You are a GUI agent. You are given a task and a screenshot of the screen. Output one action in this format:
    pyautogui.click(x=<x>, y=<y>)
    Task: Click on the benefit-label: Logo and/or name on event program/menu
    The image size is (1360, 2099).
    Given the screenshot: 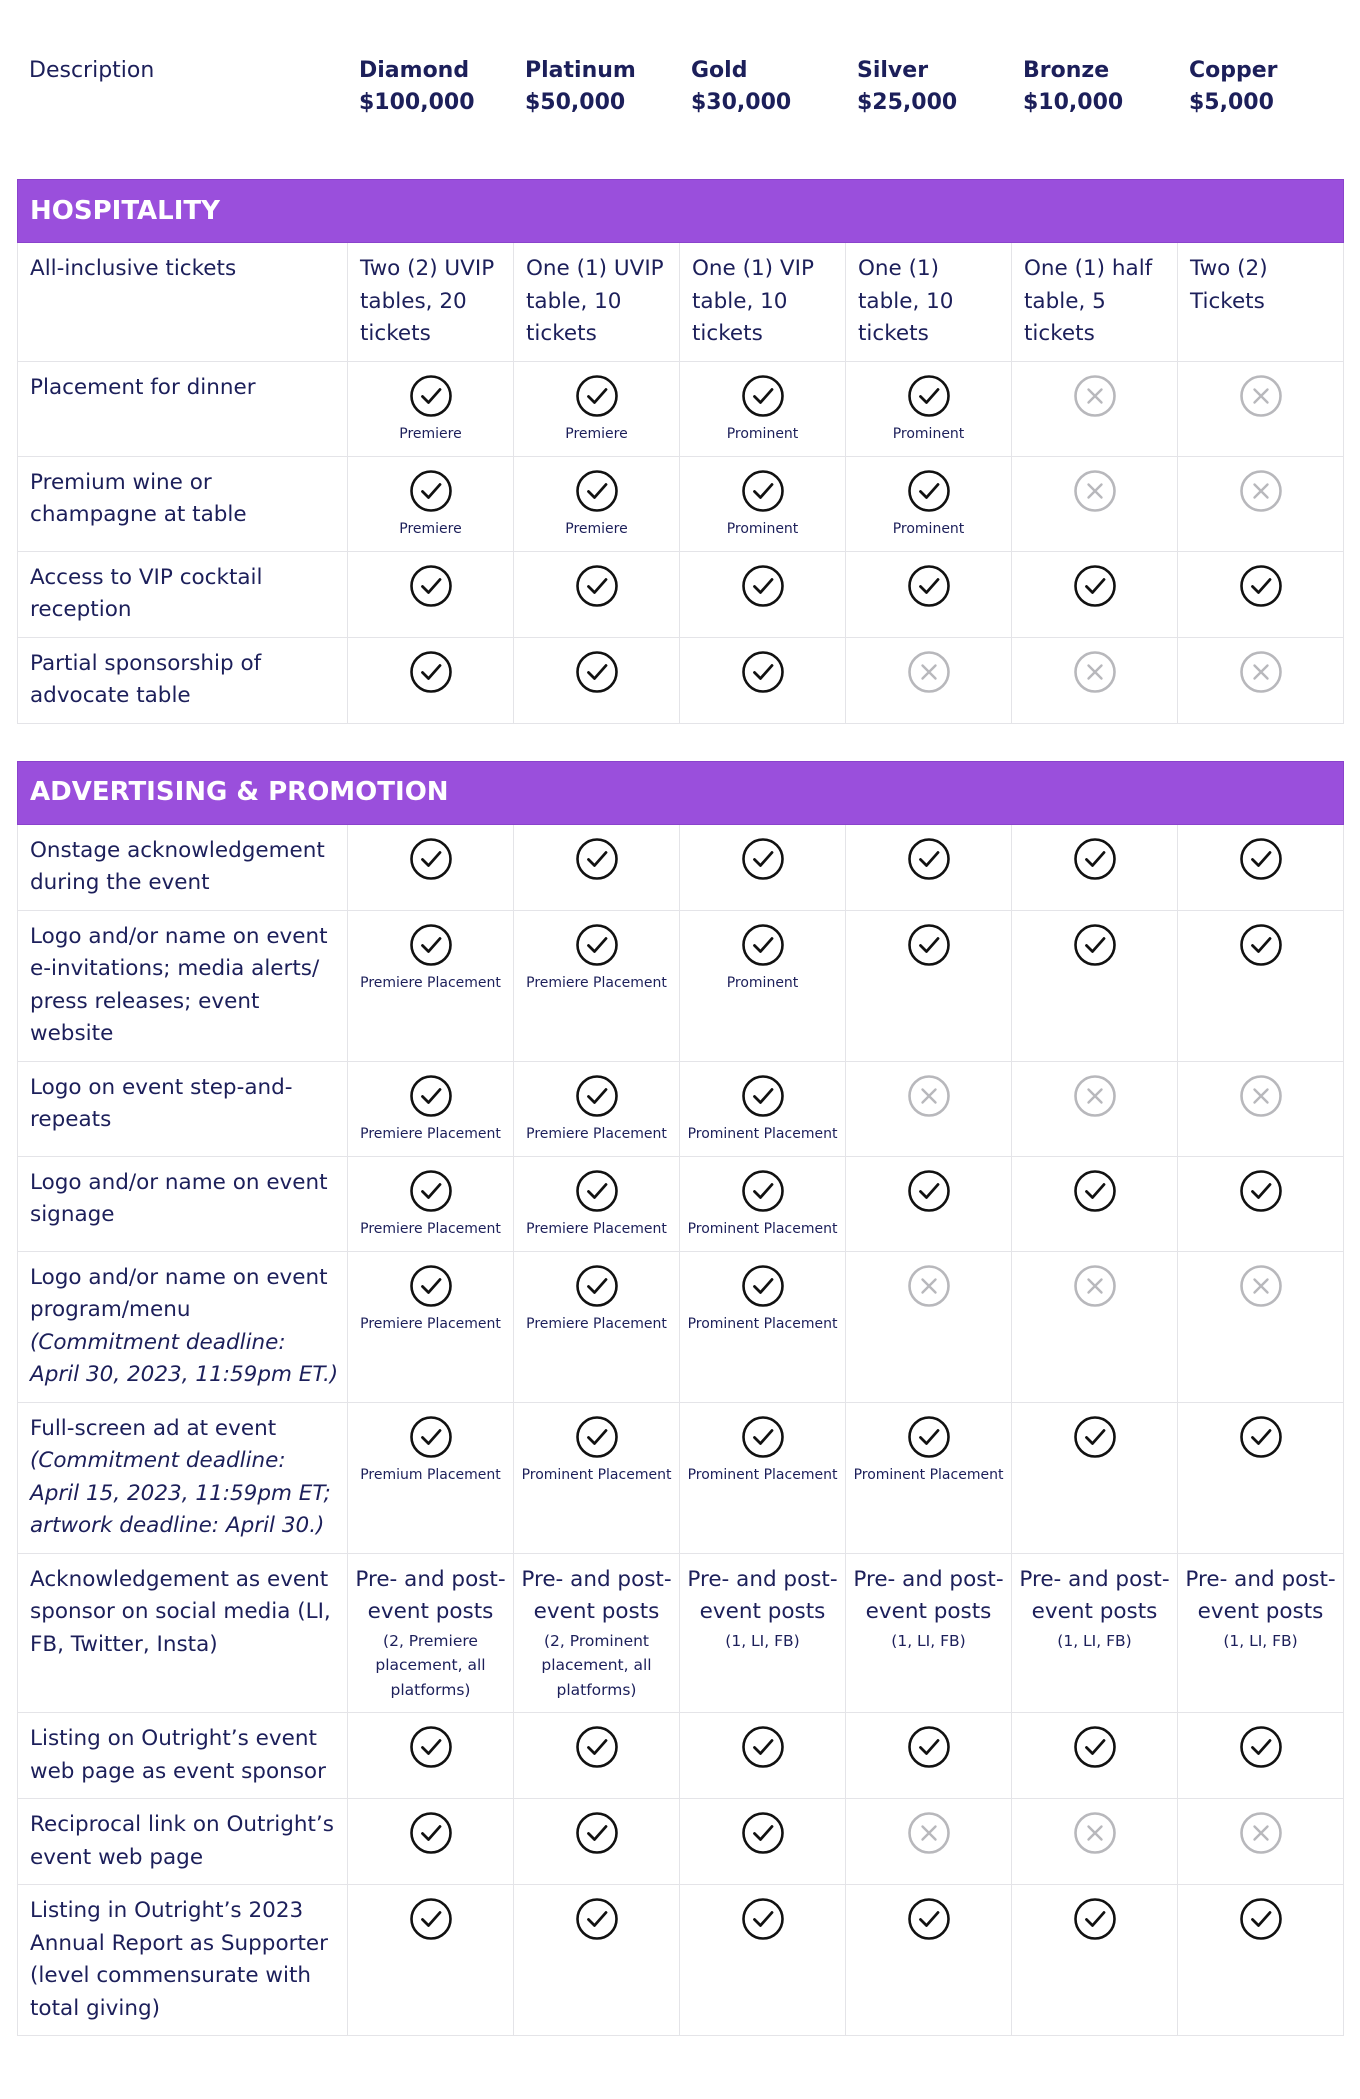 What is the action you would take?
    pyautogui.click(x=179, y=1293)
    